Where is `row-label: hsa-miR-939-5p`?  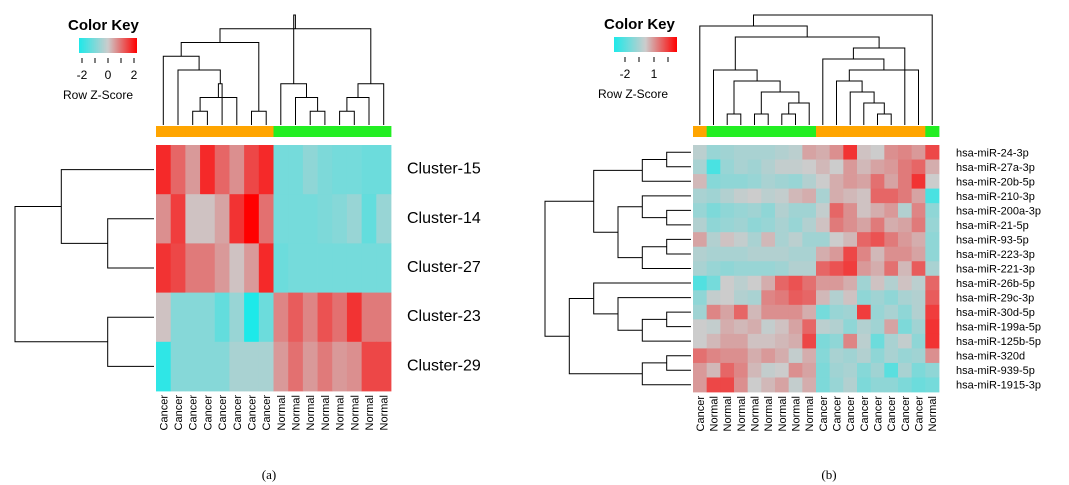 row-label: hsa-miR-939-5p is located at coordinates (995, 371).